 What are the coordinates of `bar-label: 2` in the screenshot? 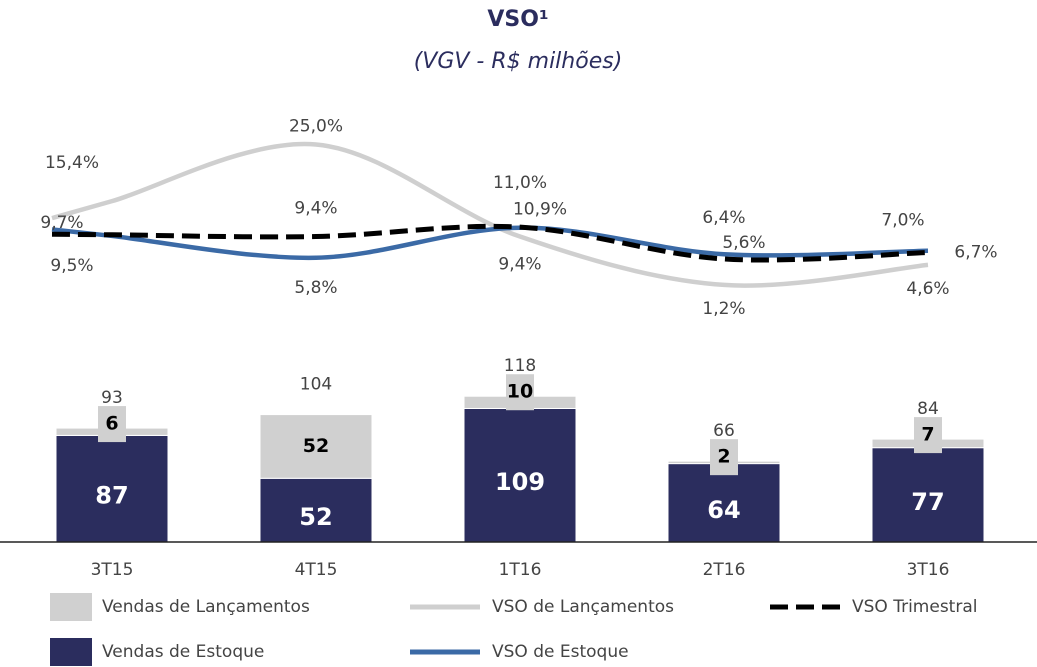 It's located at (723, 457).